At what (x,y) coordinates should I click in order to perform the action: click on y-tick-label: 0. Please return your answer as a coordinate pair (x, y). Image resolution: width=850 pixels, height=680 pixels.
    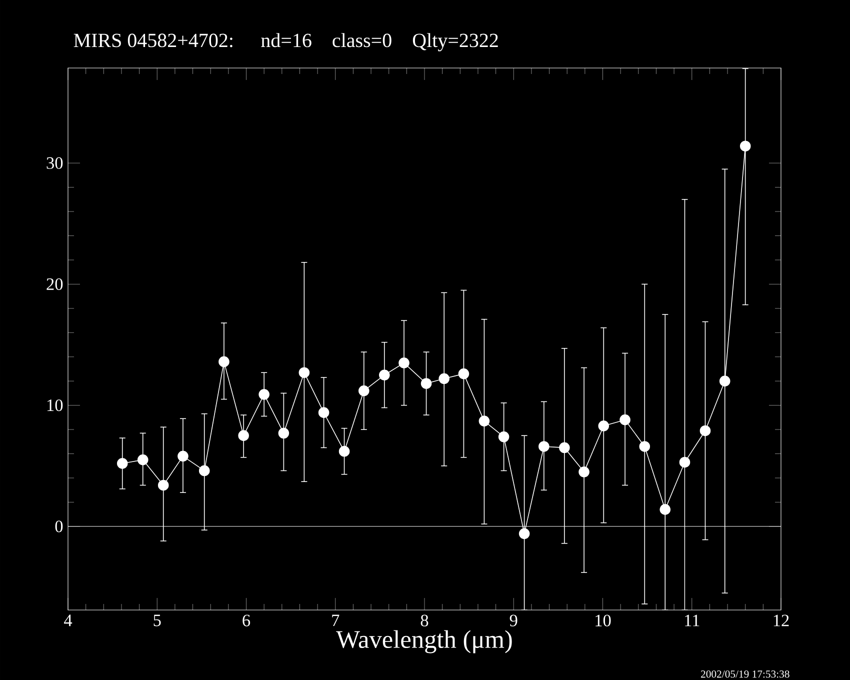
    Looking at the image, I should click on (59, 526).